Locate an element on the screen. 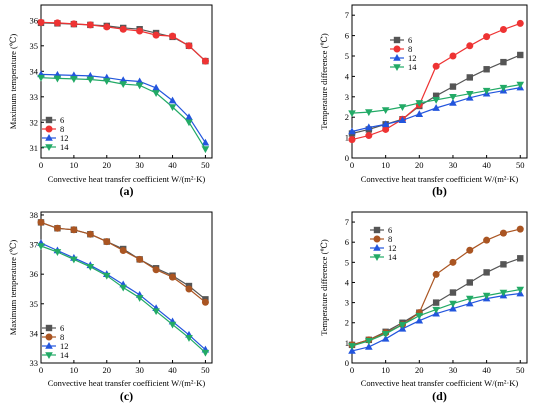  y-tick-label: 1 is located at coordinates (347, 343).